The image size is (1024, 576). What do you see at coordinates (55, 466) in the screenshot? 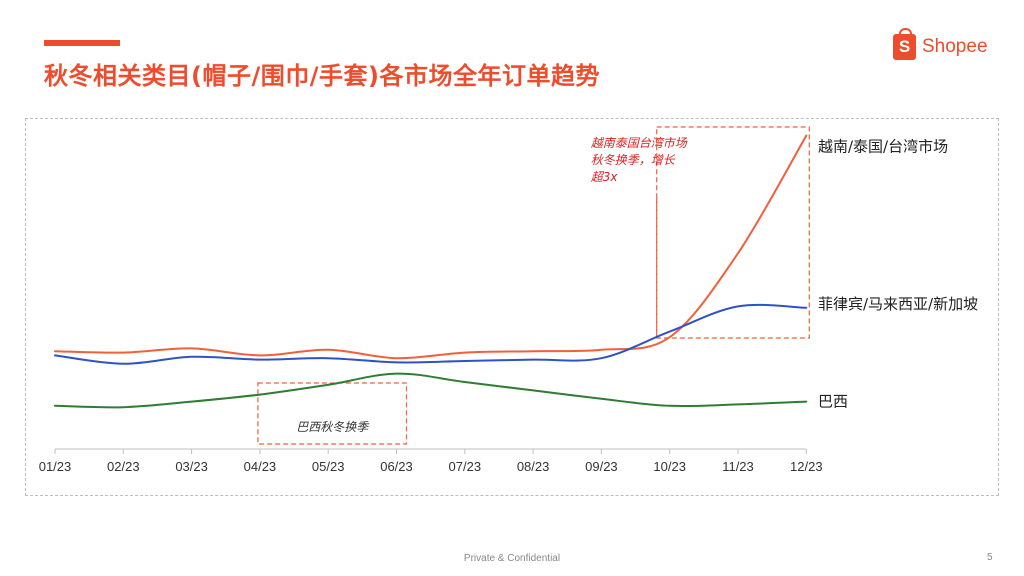
I see `x-tick-label: 01/23` at bounding box center [55, 466].